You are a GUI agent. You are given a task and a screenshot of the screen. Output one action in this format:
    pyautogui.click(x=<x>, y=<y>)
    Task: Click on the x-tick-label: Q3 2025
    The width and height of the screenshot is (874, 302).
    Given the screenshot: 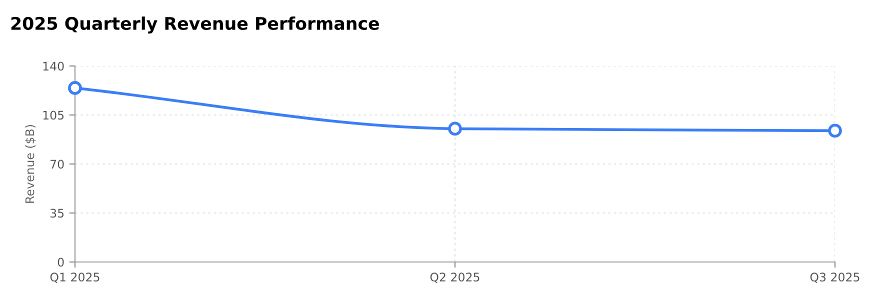 What is the action you would take?
    pyautogui.click(x=835, y=277)
    